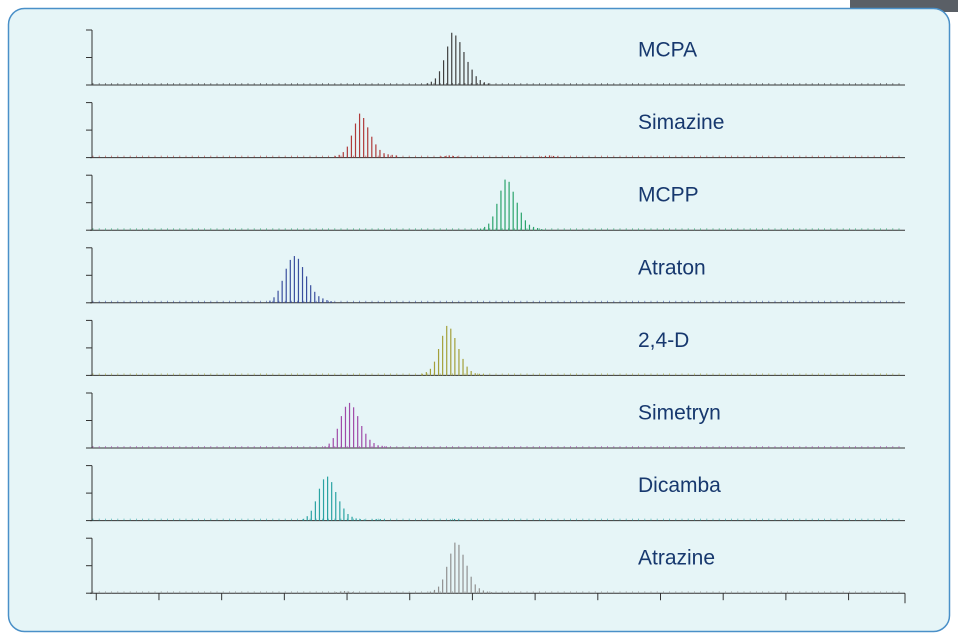  Describe the element at coordinates (672, 267) in the screenshot. I see `series-label: Atraton` at that location.